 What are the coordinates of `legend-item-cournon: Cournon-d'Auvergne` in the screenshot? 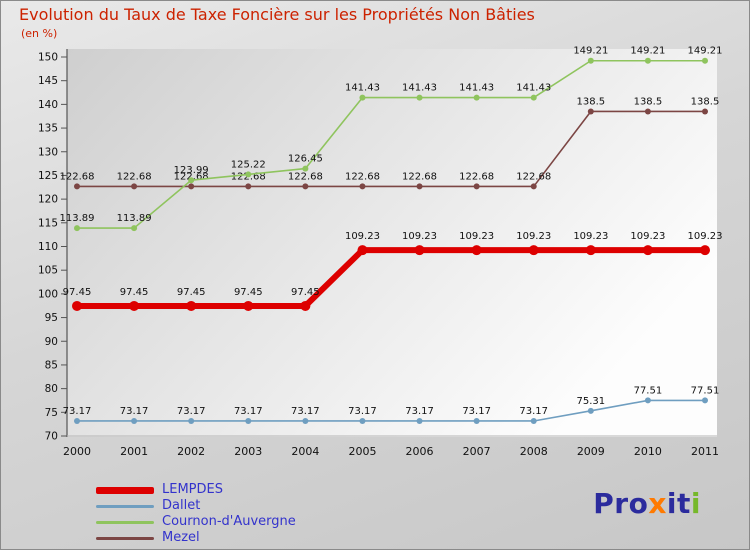 It's located at (196, 522).